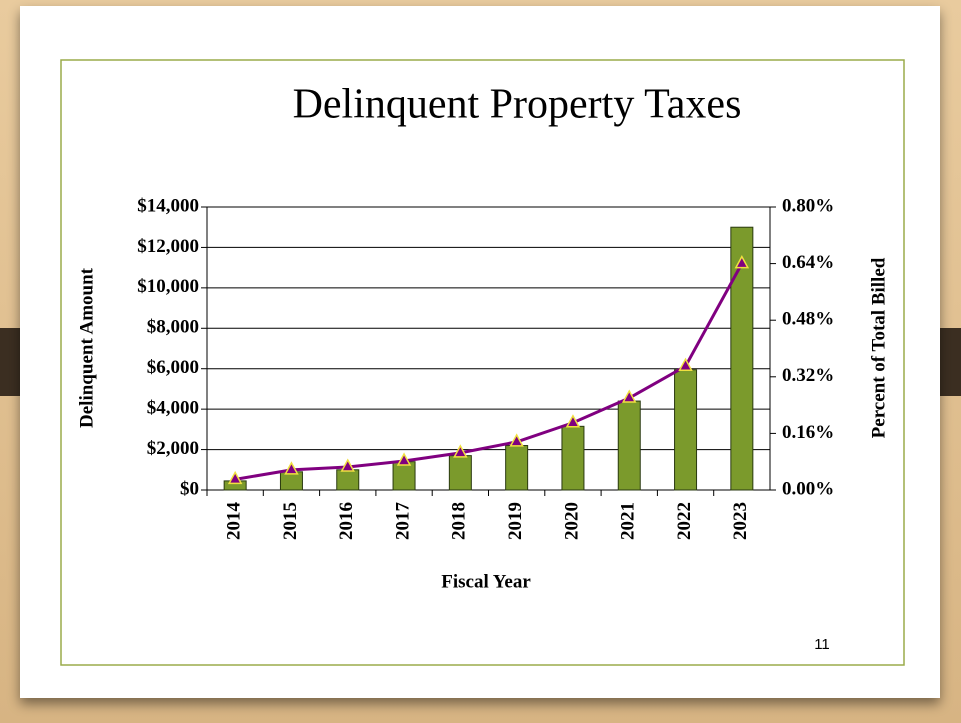  What do you see at coordinates (808, 262) in the screenshot?
I see `y2-tick-label: 0.64%` at bounding box center [808, 262].